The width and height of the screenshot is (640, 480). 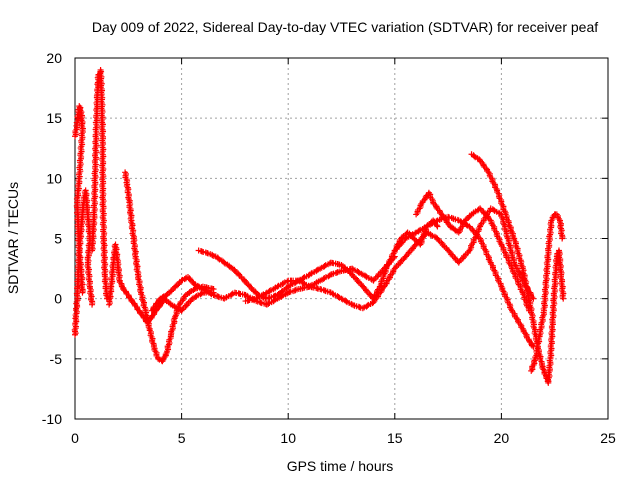 What do you see at coordinates (75, 438) in the screenshot?
I see `x-tick-label: 0` at bounding box center [75, 438].